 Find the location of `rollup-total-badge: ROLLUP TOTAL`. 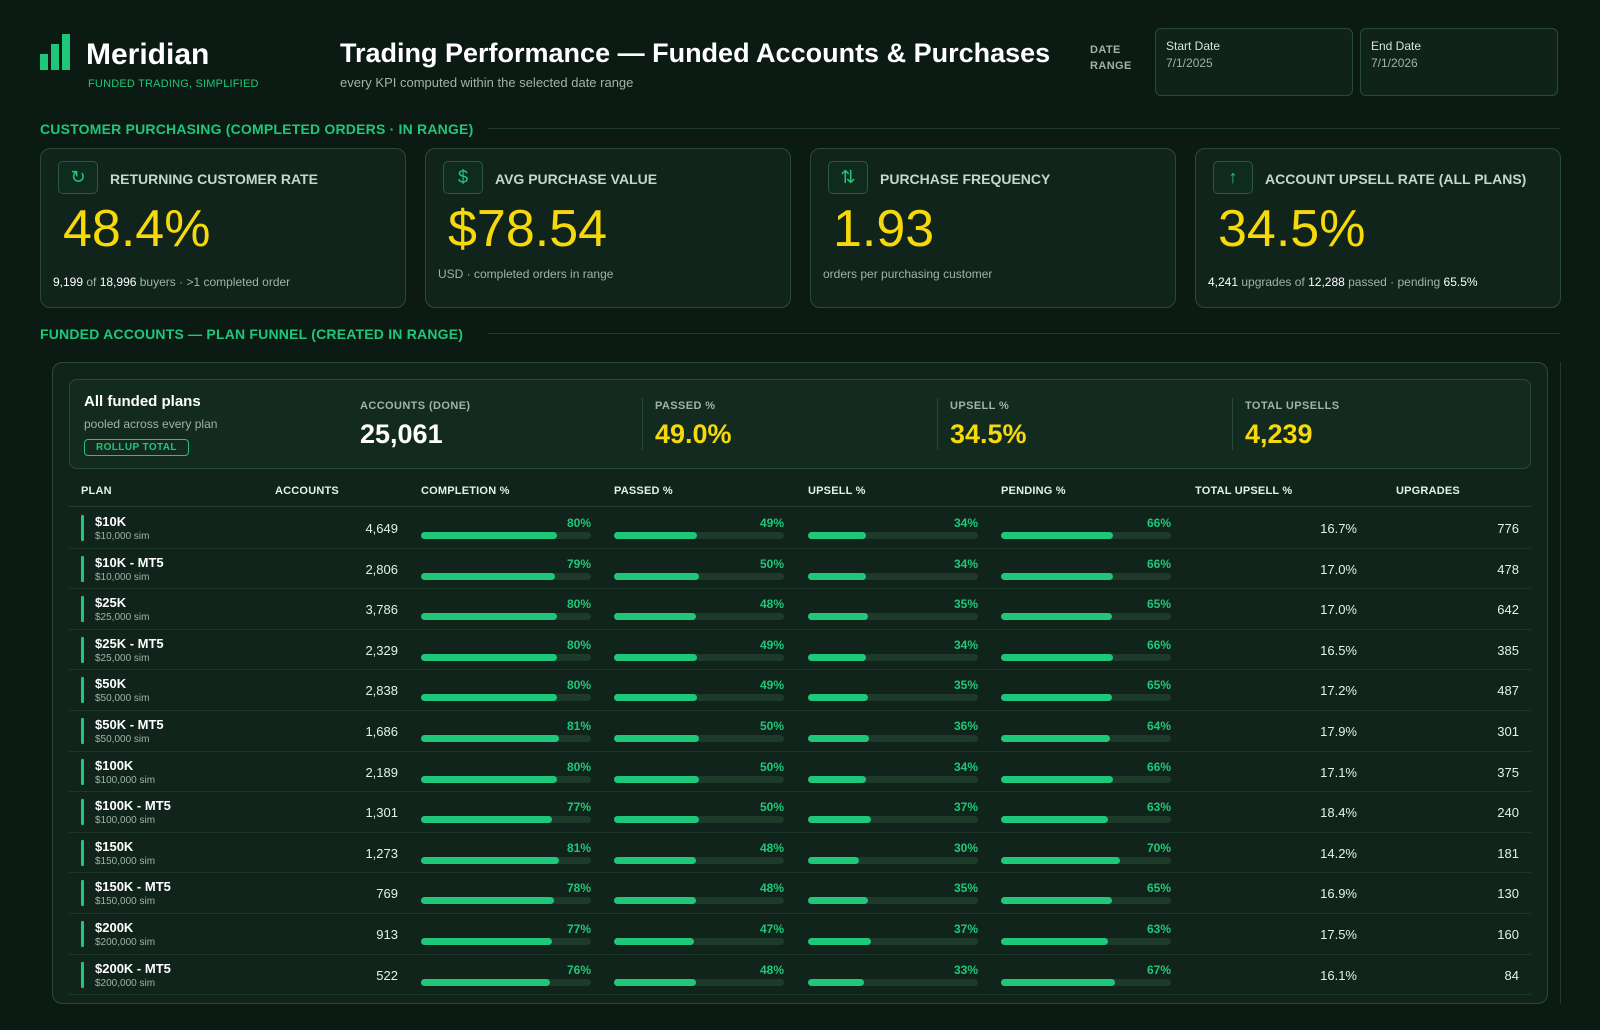

rollup-total-badge: ROLLUP TOTAL is located at coordinates (136, 447).